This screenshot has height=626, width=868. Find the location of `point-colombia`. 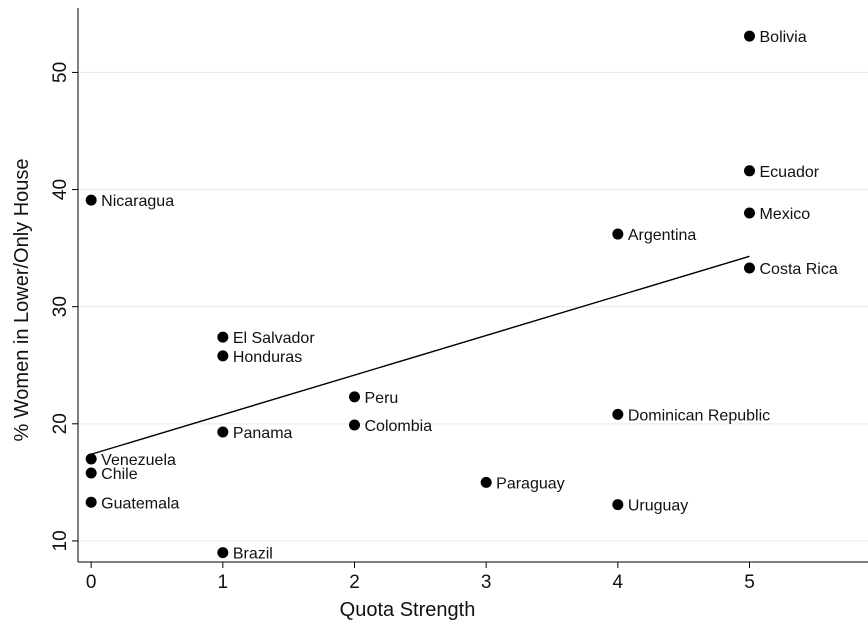

point-colombia is located at coordinates (354, 425).